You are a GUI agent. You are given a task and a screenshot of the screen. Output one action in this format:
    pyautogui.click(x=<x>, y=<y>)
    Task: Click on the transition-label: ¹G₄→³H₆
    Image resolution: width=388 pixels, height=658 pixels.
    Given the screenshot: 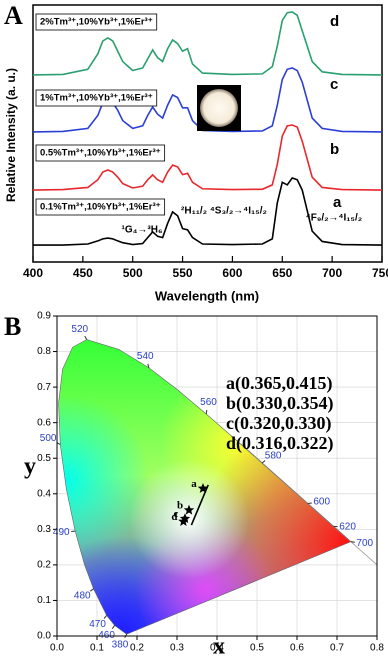 What is the action you would take?
    pyautogui.click(x=142, y=230)
    